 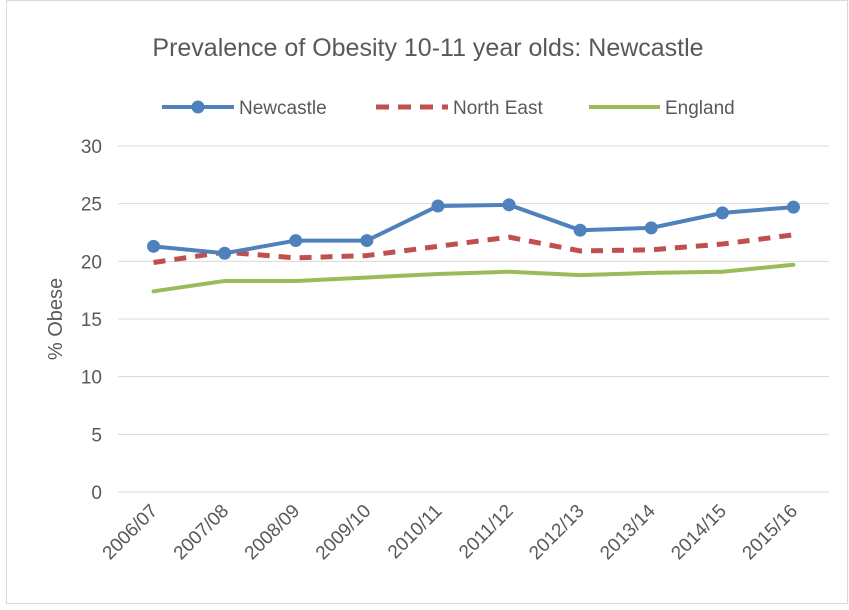 I want to click on y-axis-ticks: 0 5 10 15 20 25 30, so click(x=91, y=320).